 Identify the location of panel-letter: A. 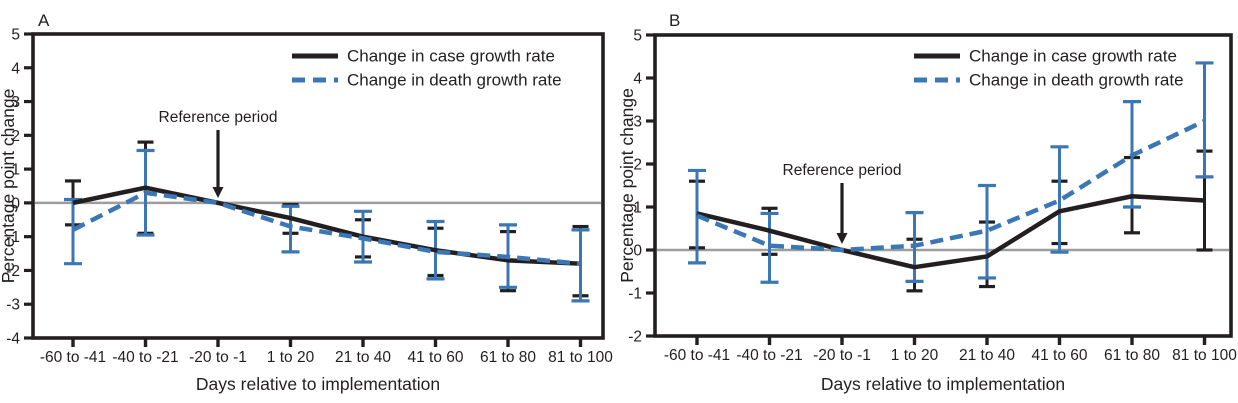
(44, 20).